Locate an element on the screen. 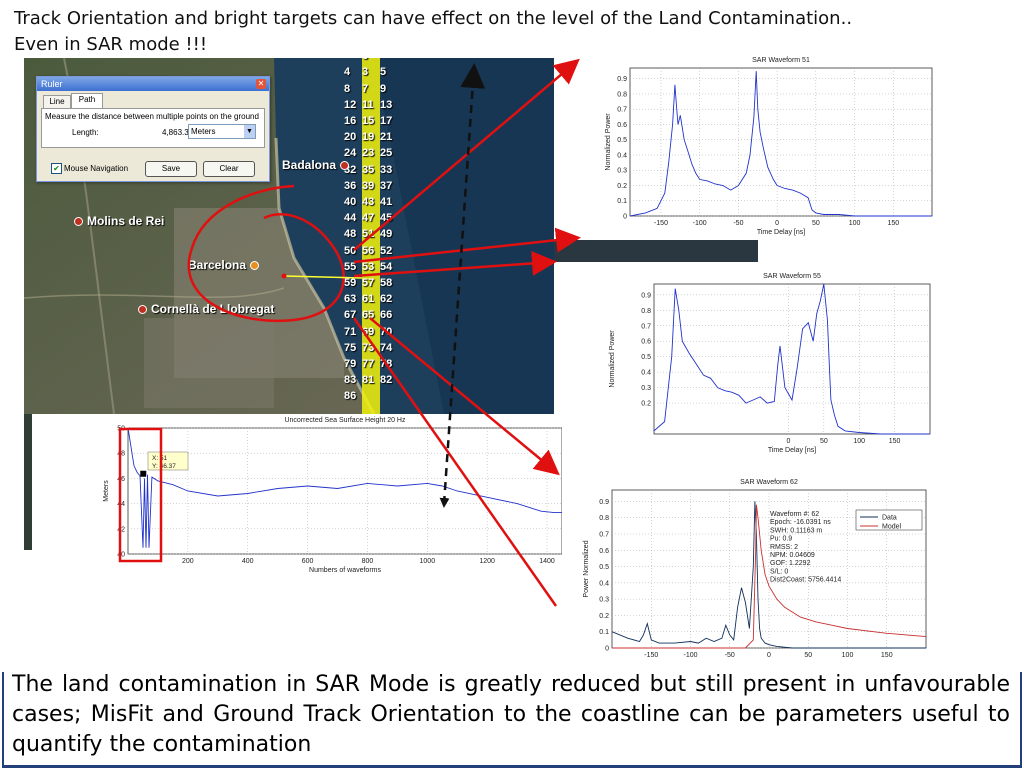 Image resolution: width=1024 pixels, height=768 pixels. unit-select-value: Meters is located at coordinates (203, 131).